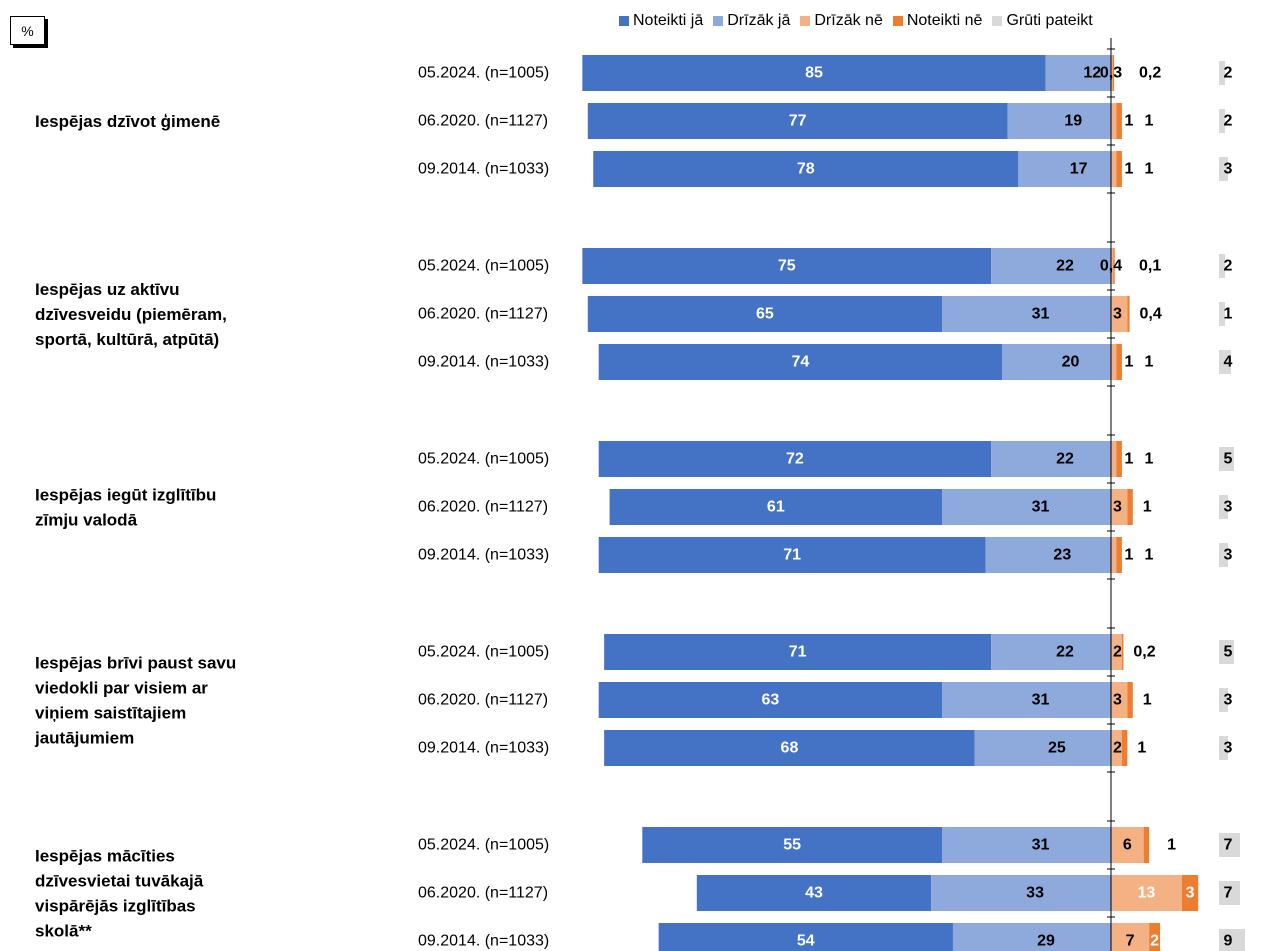  What do you see at coordinates (848, 20) in the screenshot?
I see `legend-label-drizak-ne: Drīzāk nē` at bounding box center [848, 20].